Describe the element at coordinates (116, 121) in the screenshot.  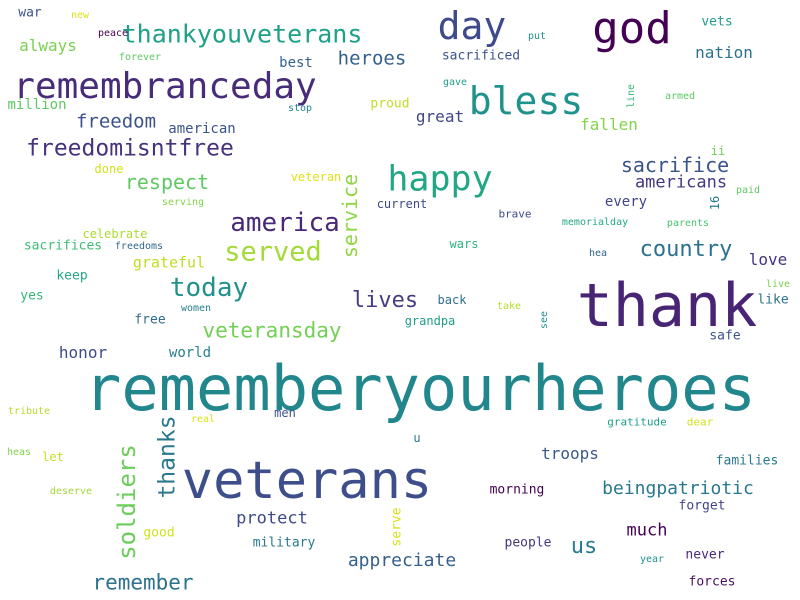
I see `word: freedom` at that location.